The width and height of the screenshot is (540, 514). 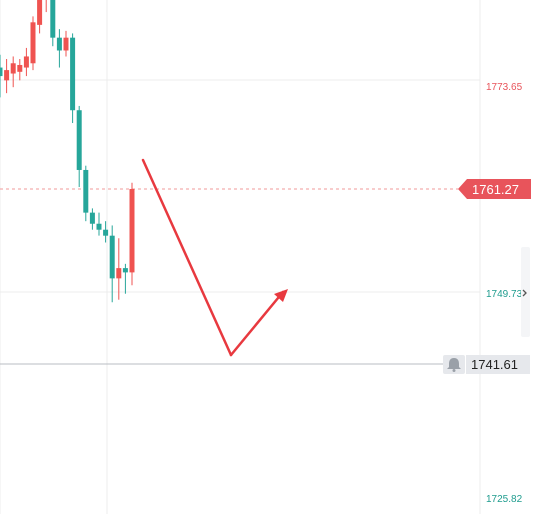 What do you see at coordinates (494, 364) in the screenshot?
I see `alert-price-label: 1741.61` at bounding box center [494, 364].